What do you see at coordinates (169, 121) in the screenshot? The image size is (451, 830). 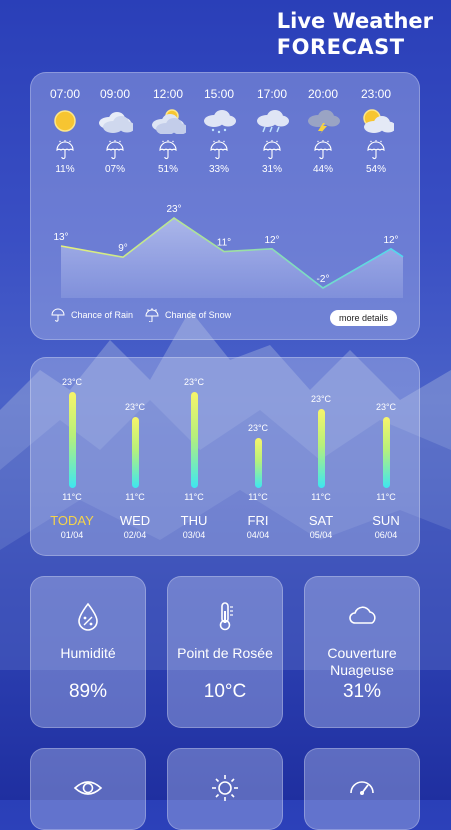 I see `partly-cloudy-icon` at bounding box center [169, 121].